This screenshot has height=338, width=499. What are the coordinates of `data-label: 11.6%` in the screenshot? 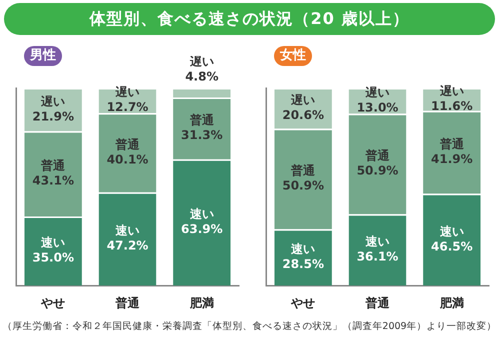 It's located at (452, 106).